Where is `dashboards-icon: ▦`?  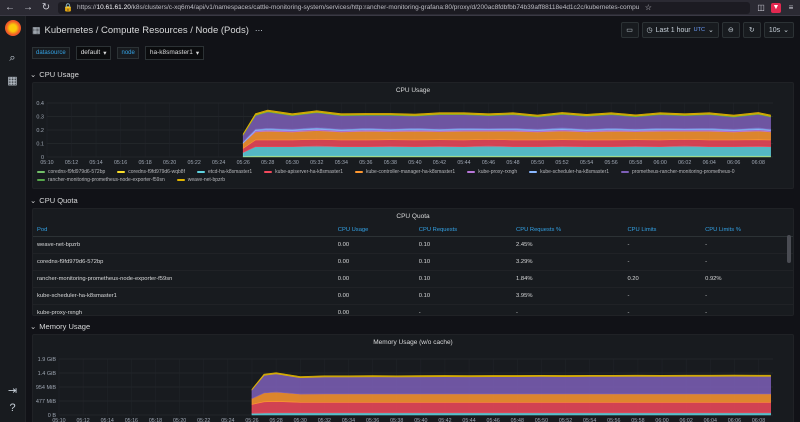
dashboards-icon: ▦ is located at coordinates (12, 80).